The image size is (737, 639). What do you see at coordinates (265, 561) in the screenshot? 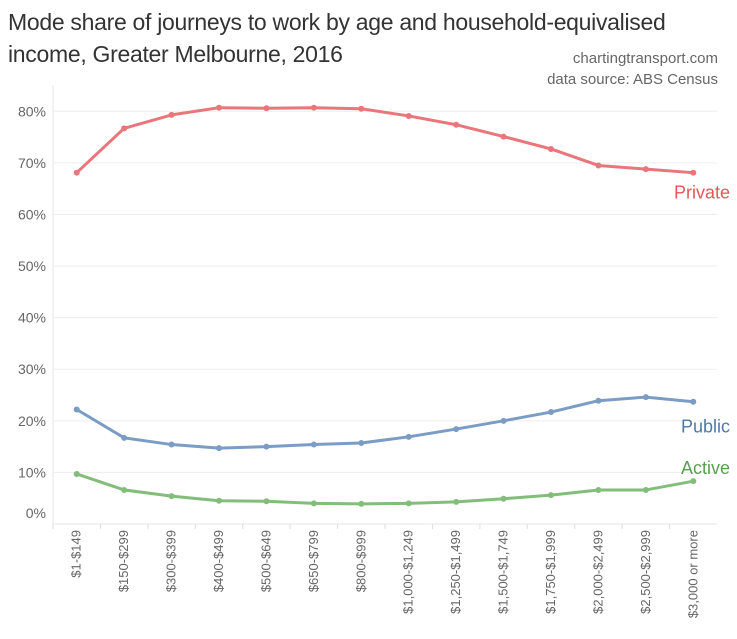
I see `x-tick-label: $500-$649` at bounding box center [265, 561].